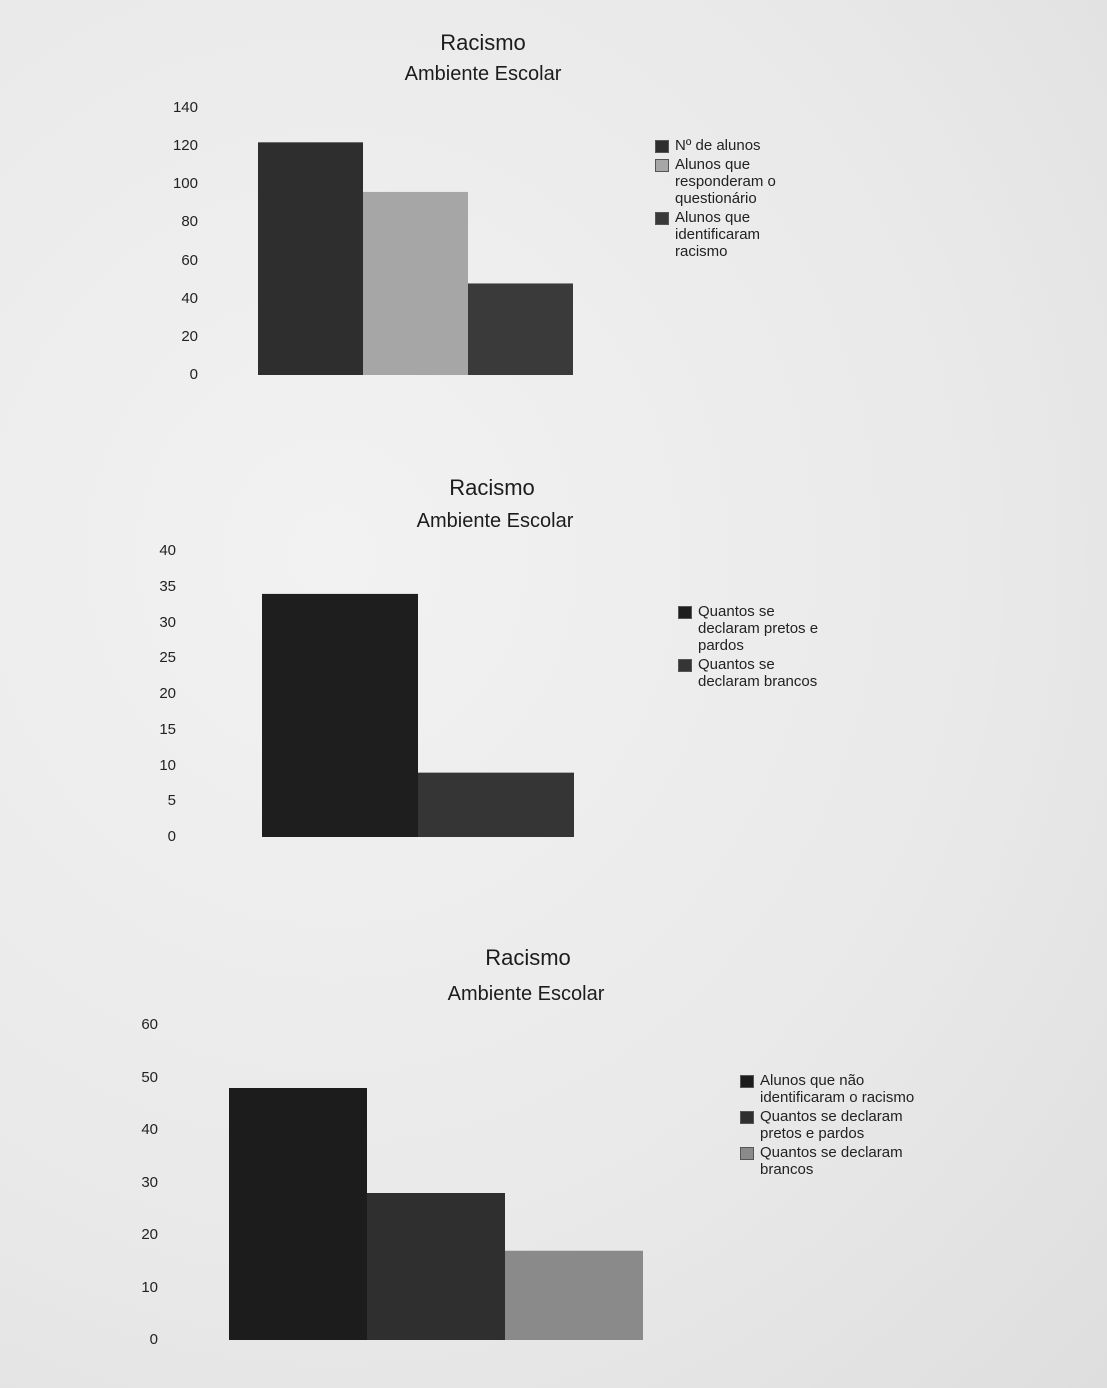  Describe the element at coordinates (185, 107) in the screenshot. I see `y-tick-label: 140` at that location.